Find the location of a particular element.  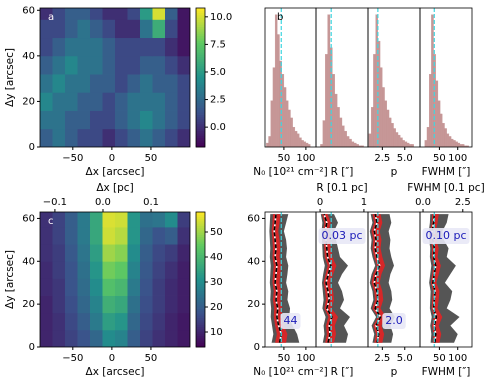

x-axis-title: p is located at coordinates (394, 372).